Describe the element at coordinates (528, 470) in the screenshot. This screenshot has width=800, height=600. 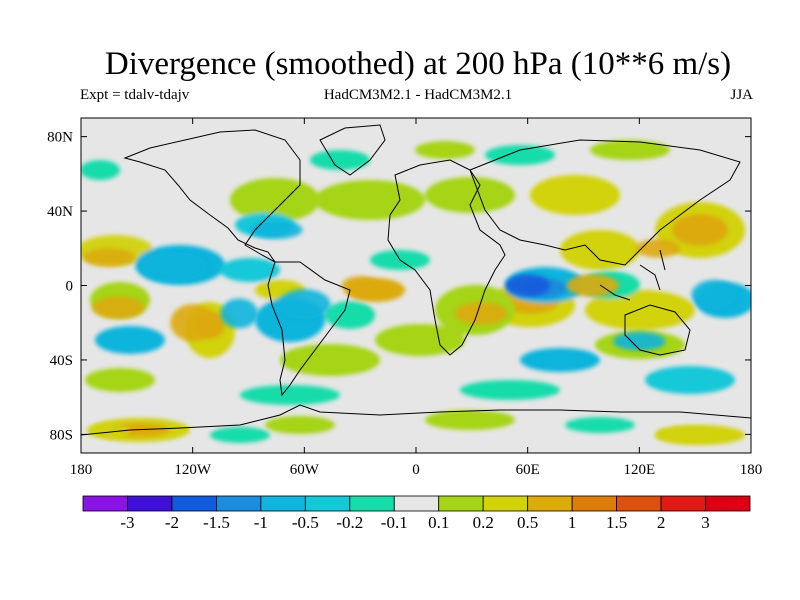
I see `x-tick-label: 60E` at that location.